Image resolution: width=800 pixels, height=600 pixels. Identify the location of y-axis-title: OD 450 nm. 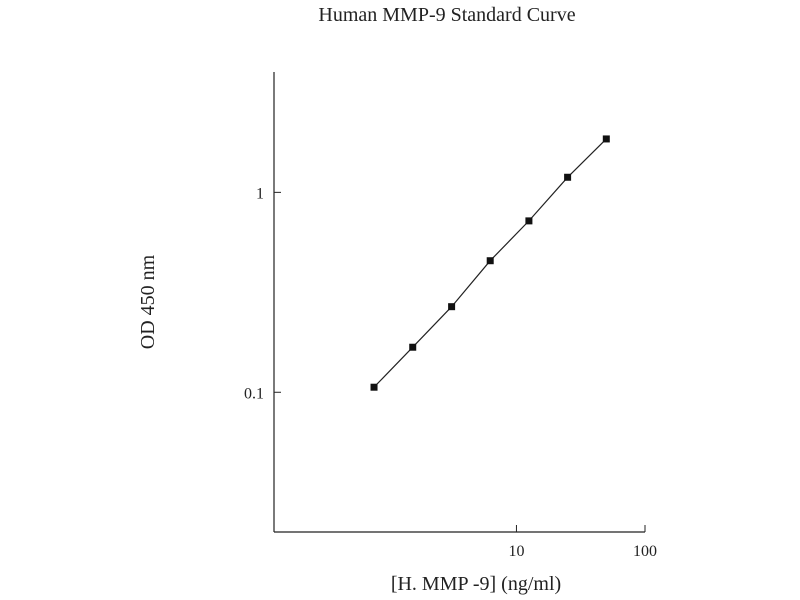
(148, 301).